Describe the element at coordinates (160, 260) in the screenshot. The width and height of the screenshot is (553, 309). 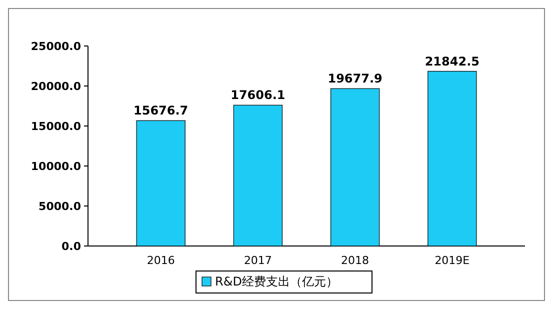
I see `x-tick-label: 2016` at that location.